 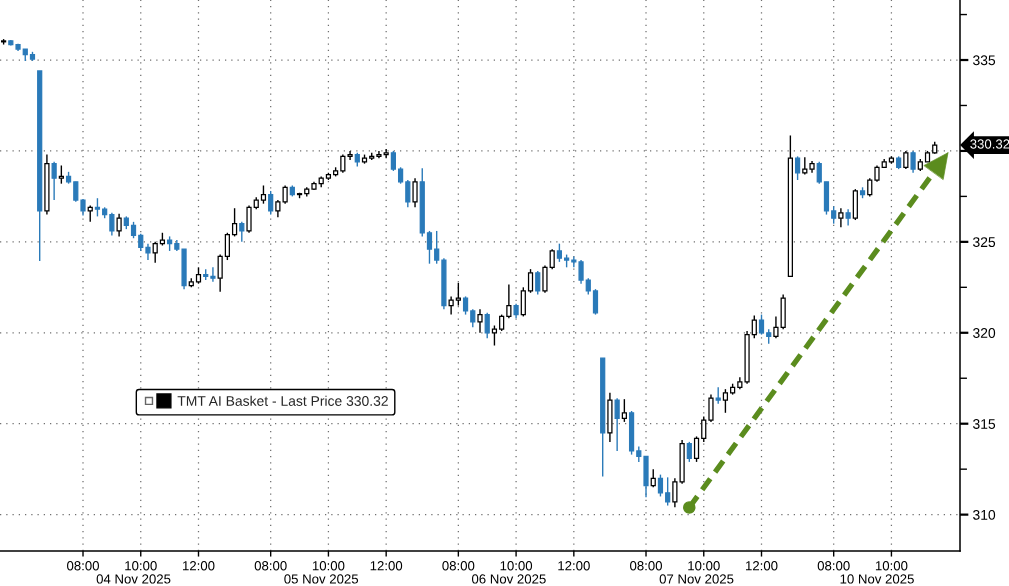 What do you see at coordinates (984, 514) in the screenshot?
I see `y-tick-label: 310` at bounding box center [984, 514].